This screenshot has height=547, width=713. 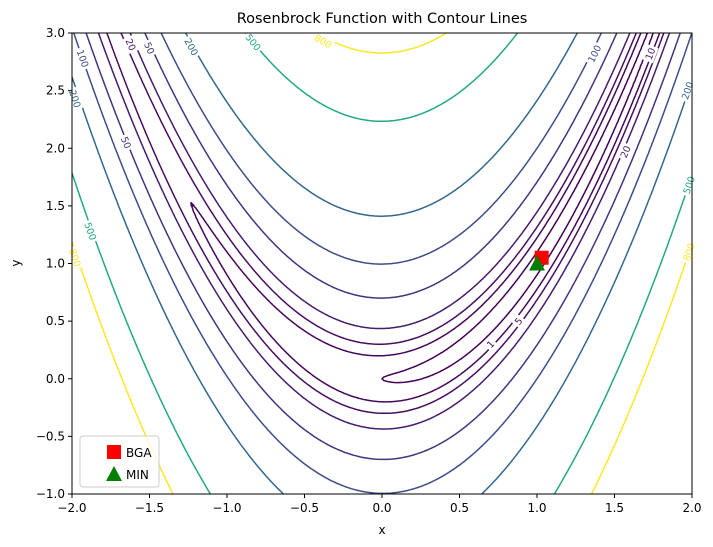 I want to click on marker-min, so click(x=537, y=263).